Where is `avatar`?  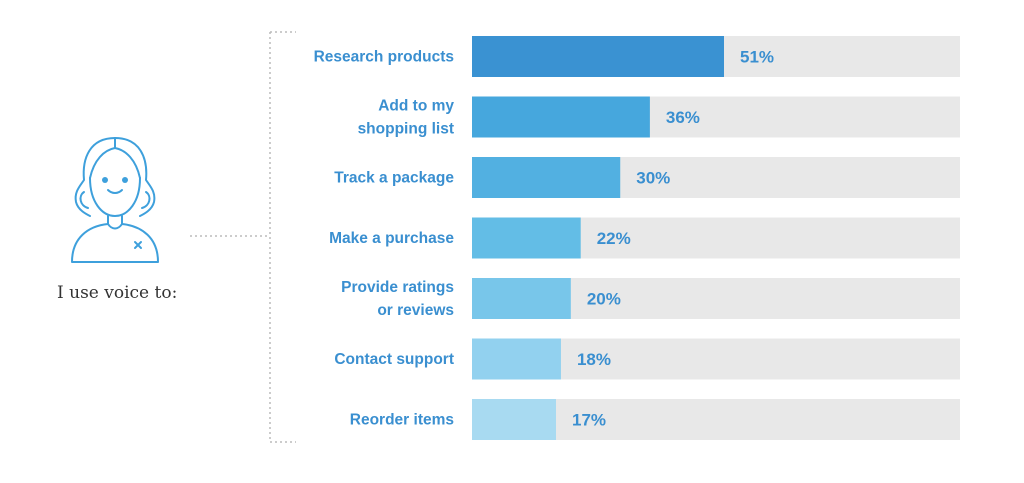
avatar is located at coordinates (115, 200).